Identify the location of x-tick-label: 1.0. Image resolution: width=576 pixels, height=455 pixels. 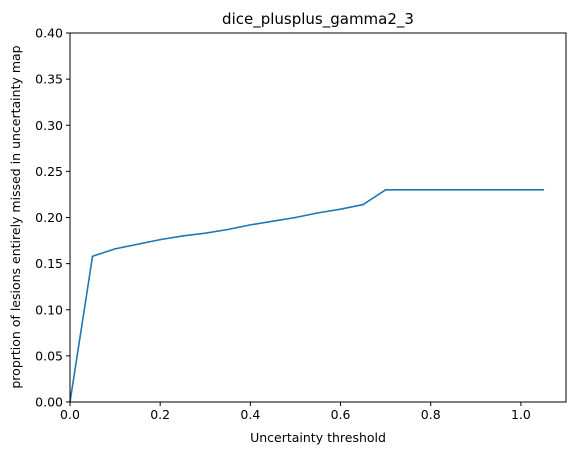
(521, 414).